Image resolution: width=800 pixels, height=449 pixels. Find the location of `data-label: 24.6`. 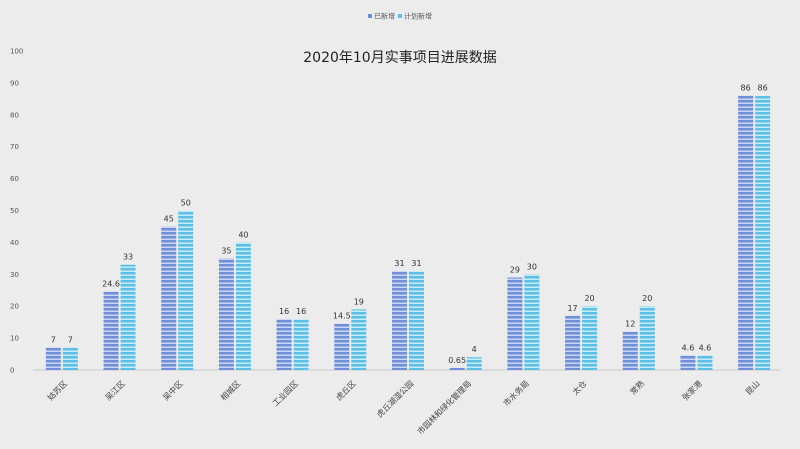

data-label: 24.6 is located at coordinates (111, 284).